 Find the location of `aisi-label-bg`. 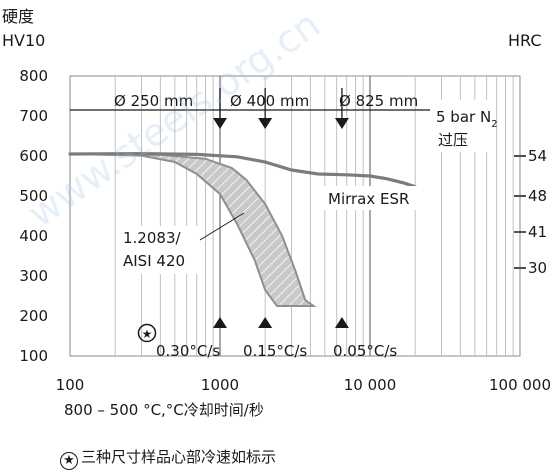

aisi-label-bg is located at coordinates (159, 250).